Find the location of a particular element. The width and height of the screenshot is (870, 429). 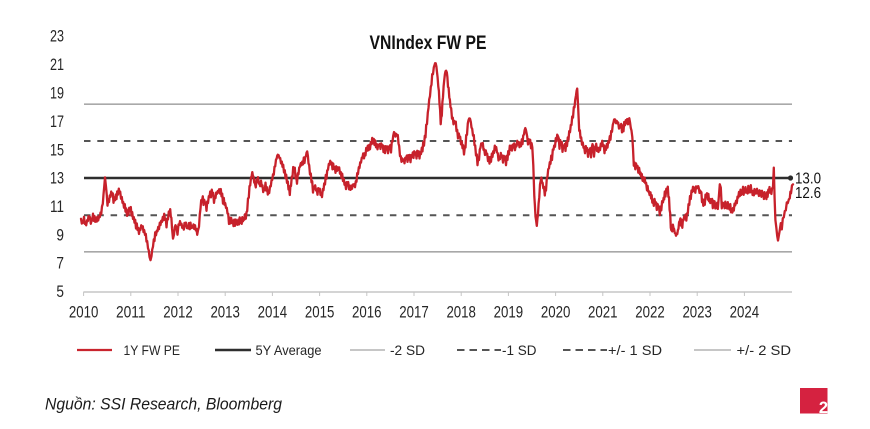

svg-text: 23 is located at coordinates (57, 37).